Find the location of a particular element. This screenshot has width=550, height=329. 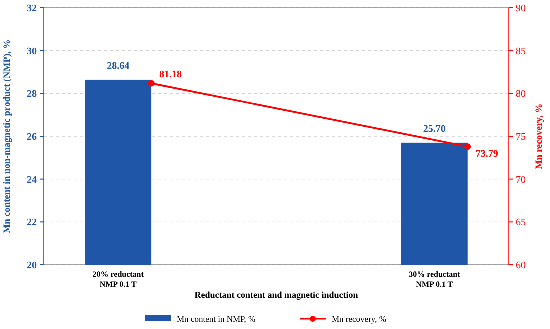

y2-tick-label: 75 is located at coordinates (521, 137).